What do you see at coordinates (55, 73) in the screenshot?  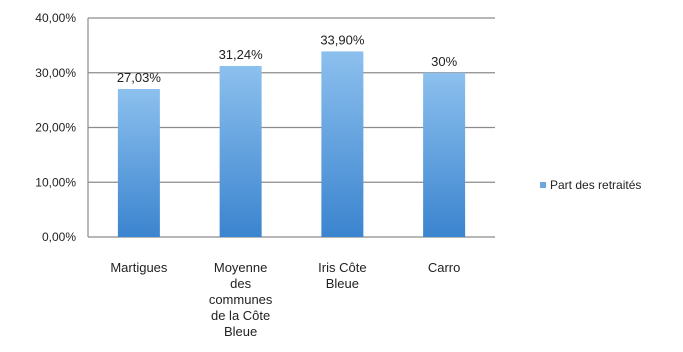 I see `y-tick-label: 30,00%` at bounding box center [55, 73].